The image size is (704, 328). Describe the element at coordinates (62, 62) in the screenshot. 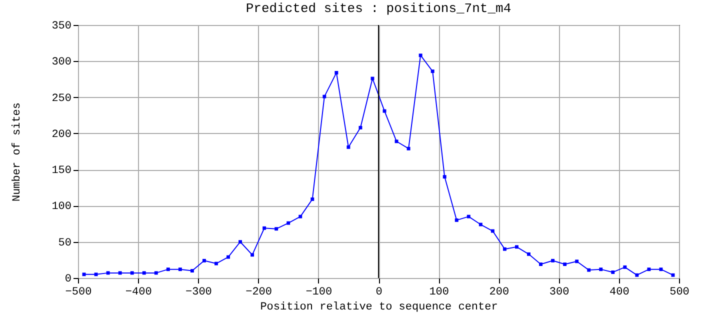

I see `y-tick-label: 300` at that location.